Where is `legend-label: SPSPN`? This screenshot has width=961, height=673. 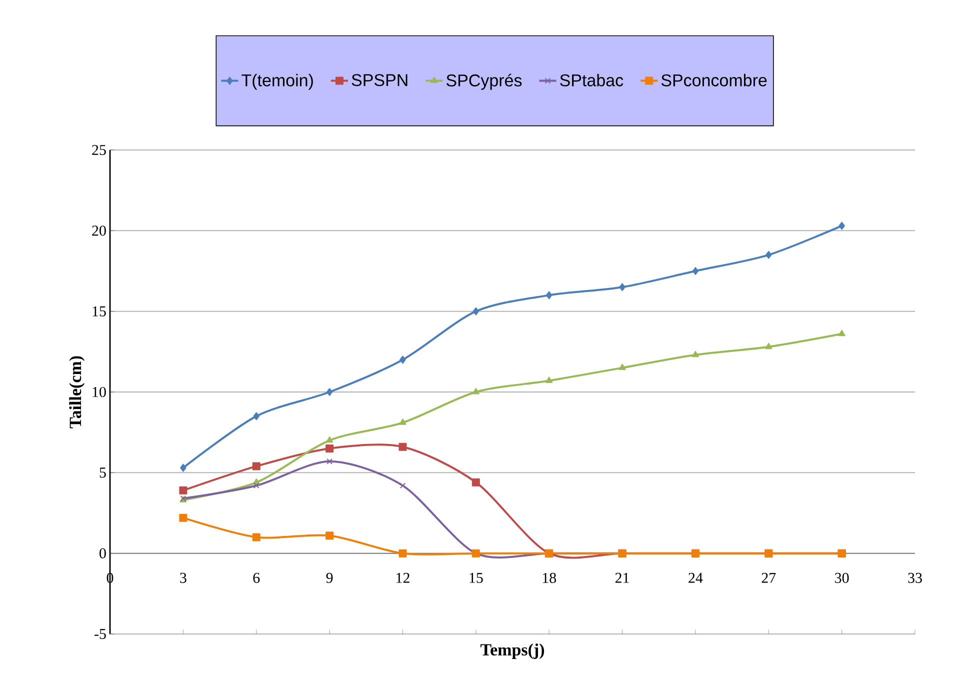 legend-label: SPSPN is located at coordinates (380, 80).